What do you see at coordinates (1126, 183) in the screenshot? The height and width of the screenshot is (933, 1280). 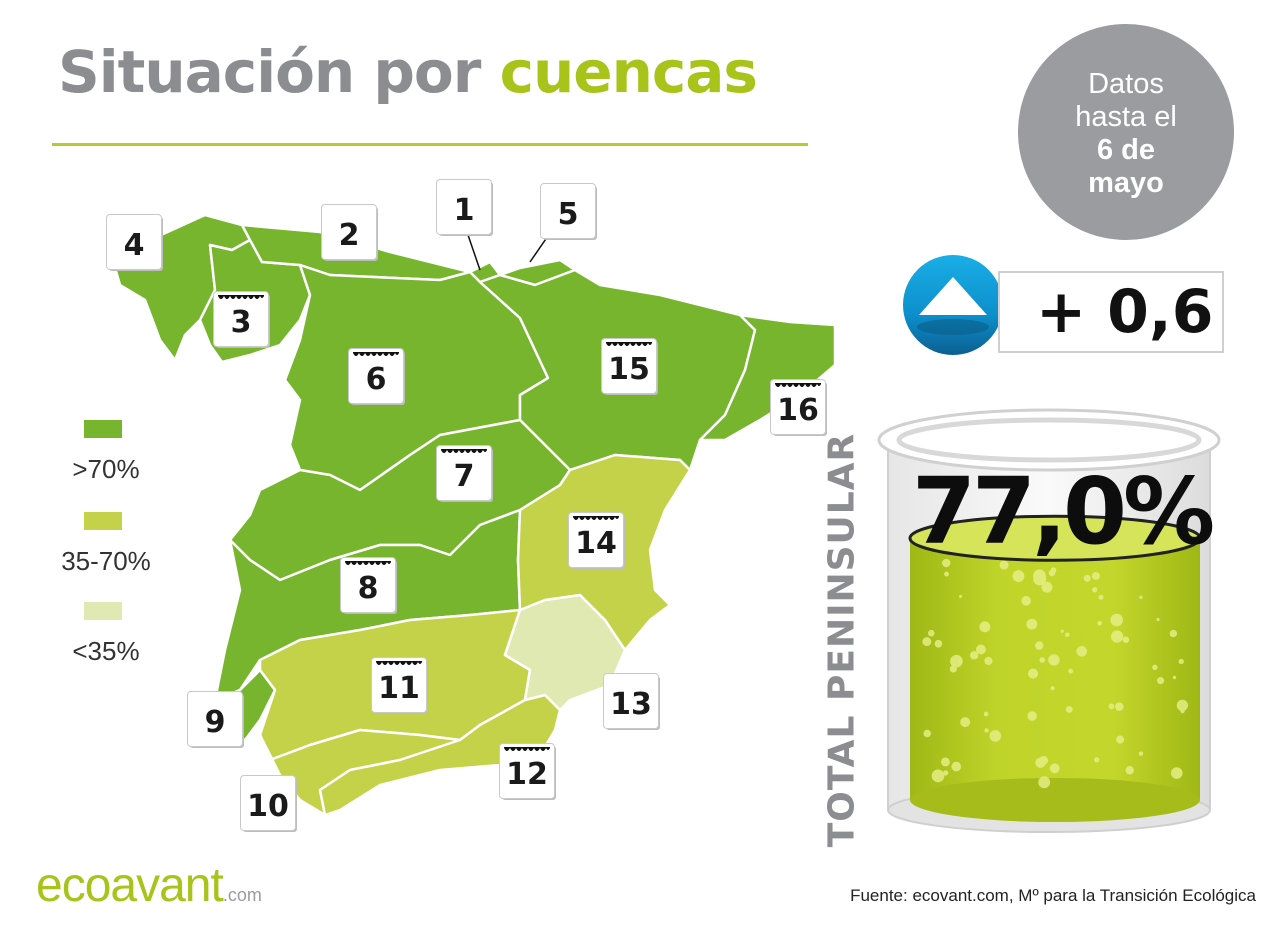 I see `date-badge-line4: mayo` at bounding box center [1126, 183].